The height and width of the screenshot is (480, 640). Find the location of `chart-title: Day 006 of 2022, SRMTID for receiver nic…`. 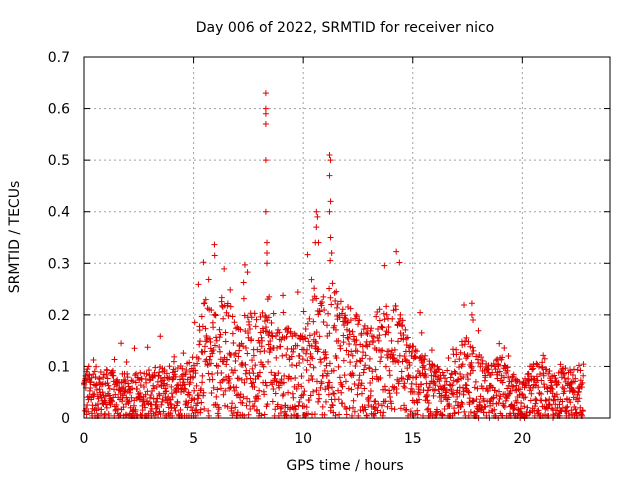

chart-title: Day 006 of 2022, SRMTID for receiver nic… is located at coordinates (345, 28).